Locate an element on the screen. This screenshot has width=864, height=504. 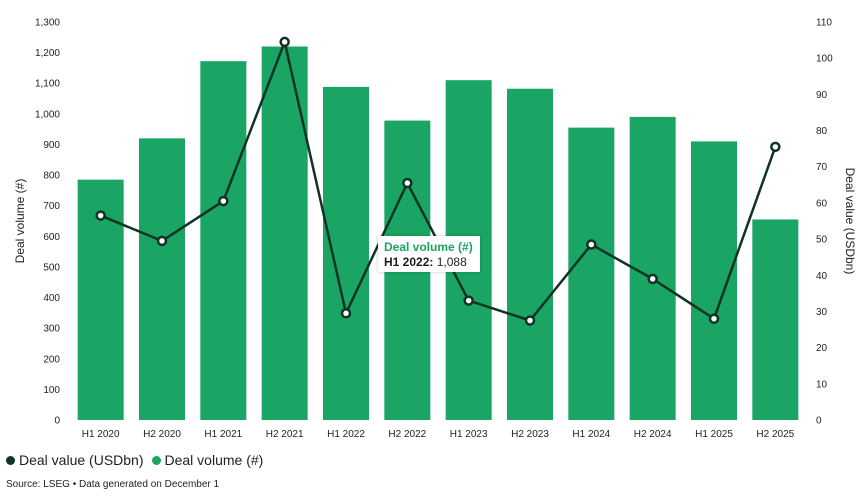
legend-item-deal-value: Deal value (USDbn) is located at coordinates (75, 460).